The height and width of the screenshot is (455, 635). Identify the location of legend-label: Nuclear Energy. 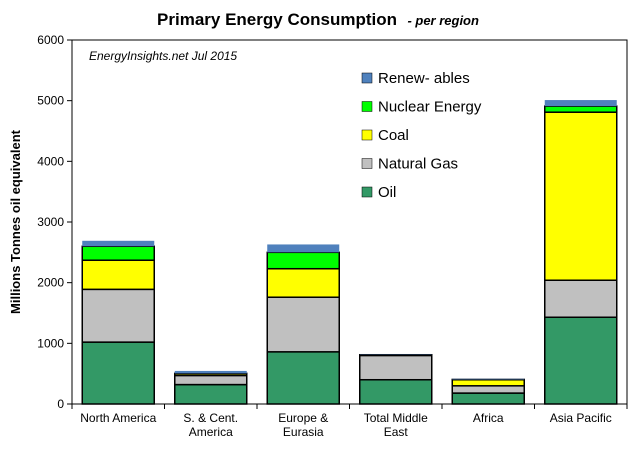
(430, 107).